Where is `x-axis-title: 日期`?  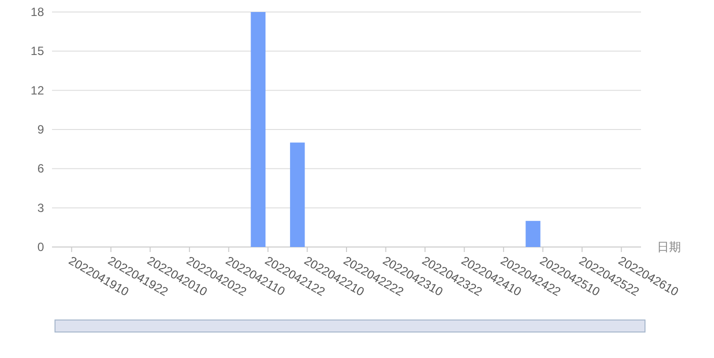 x-axis-title: 日期 is located at coordinates (669, 247).